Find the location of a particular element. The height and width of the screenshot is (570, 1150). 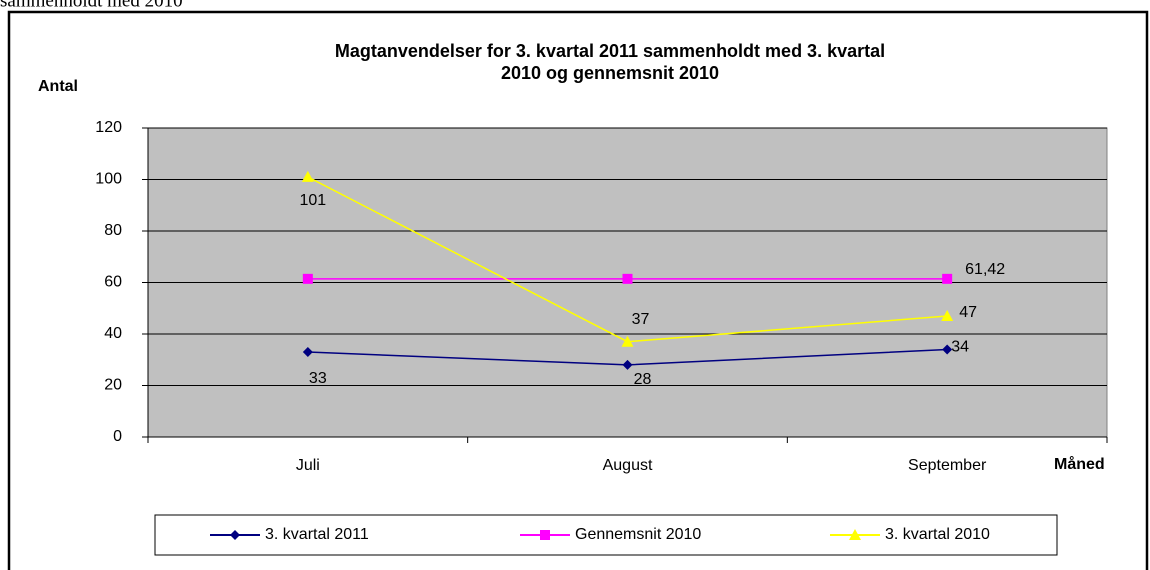

chart-title: 2010 og gennemsnit 2010 is located at coordinates (610, 73).